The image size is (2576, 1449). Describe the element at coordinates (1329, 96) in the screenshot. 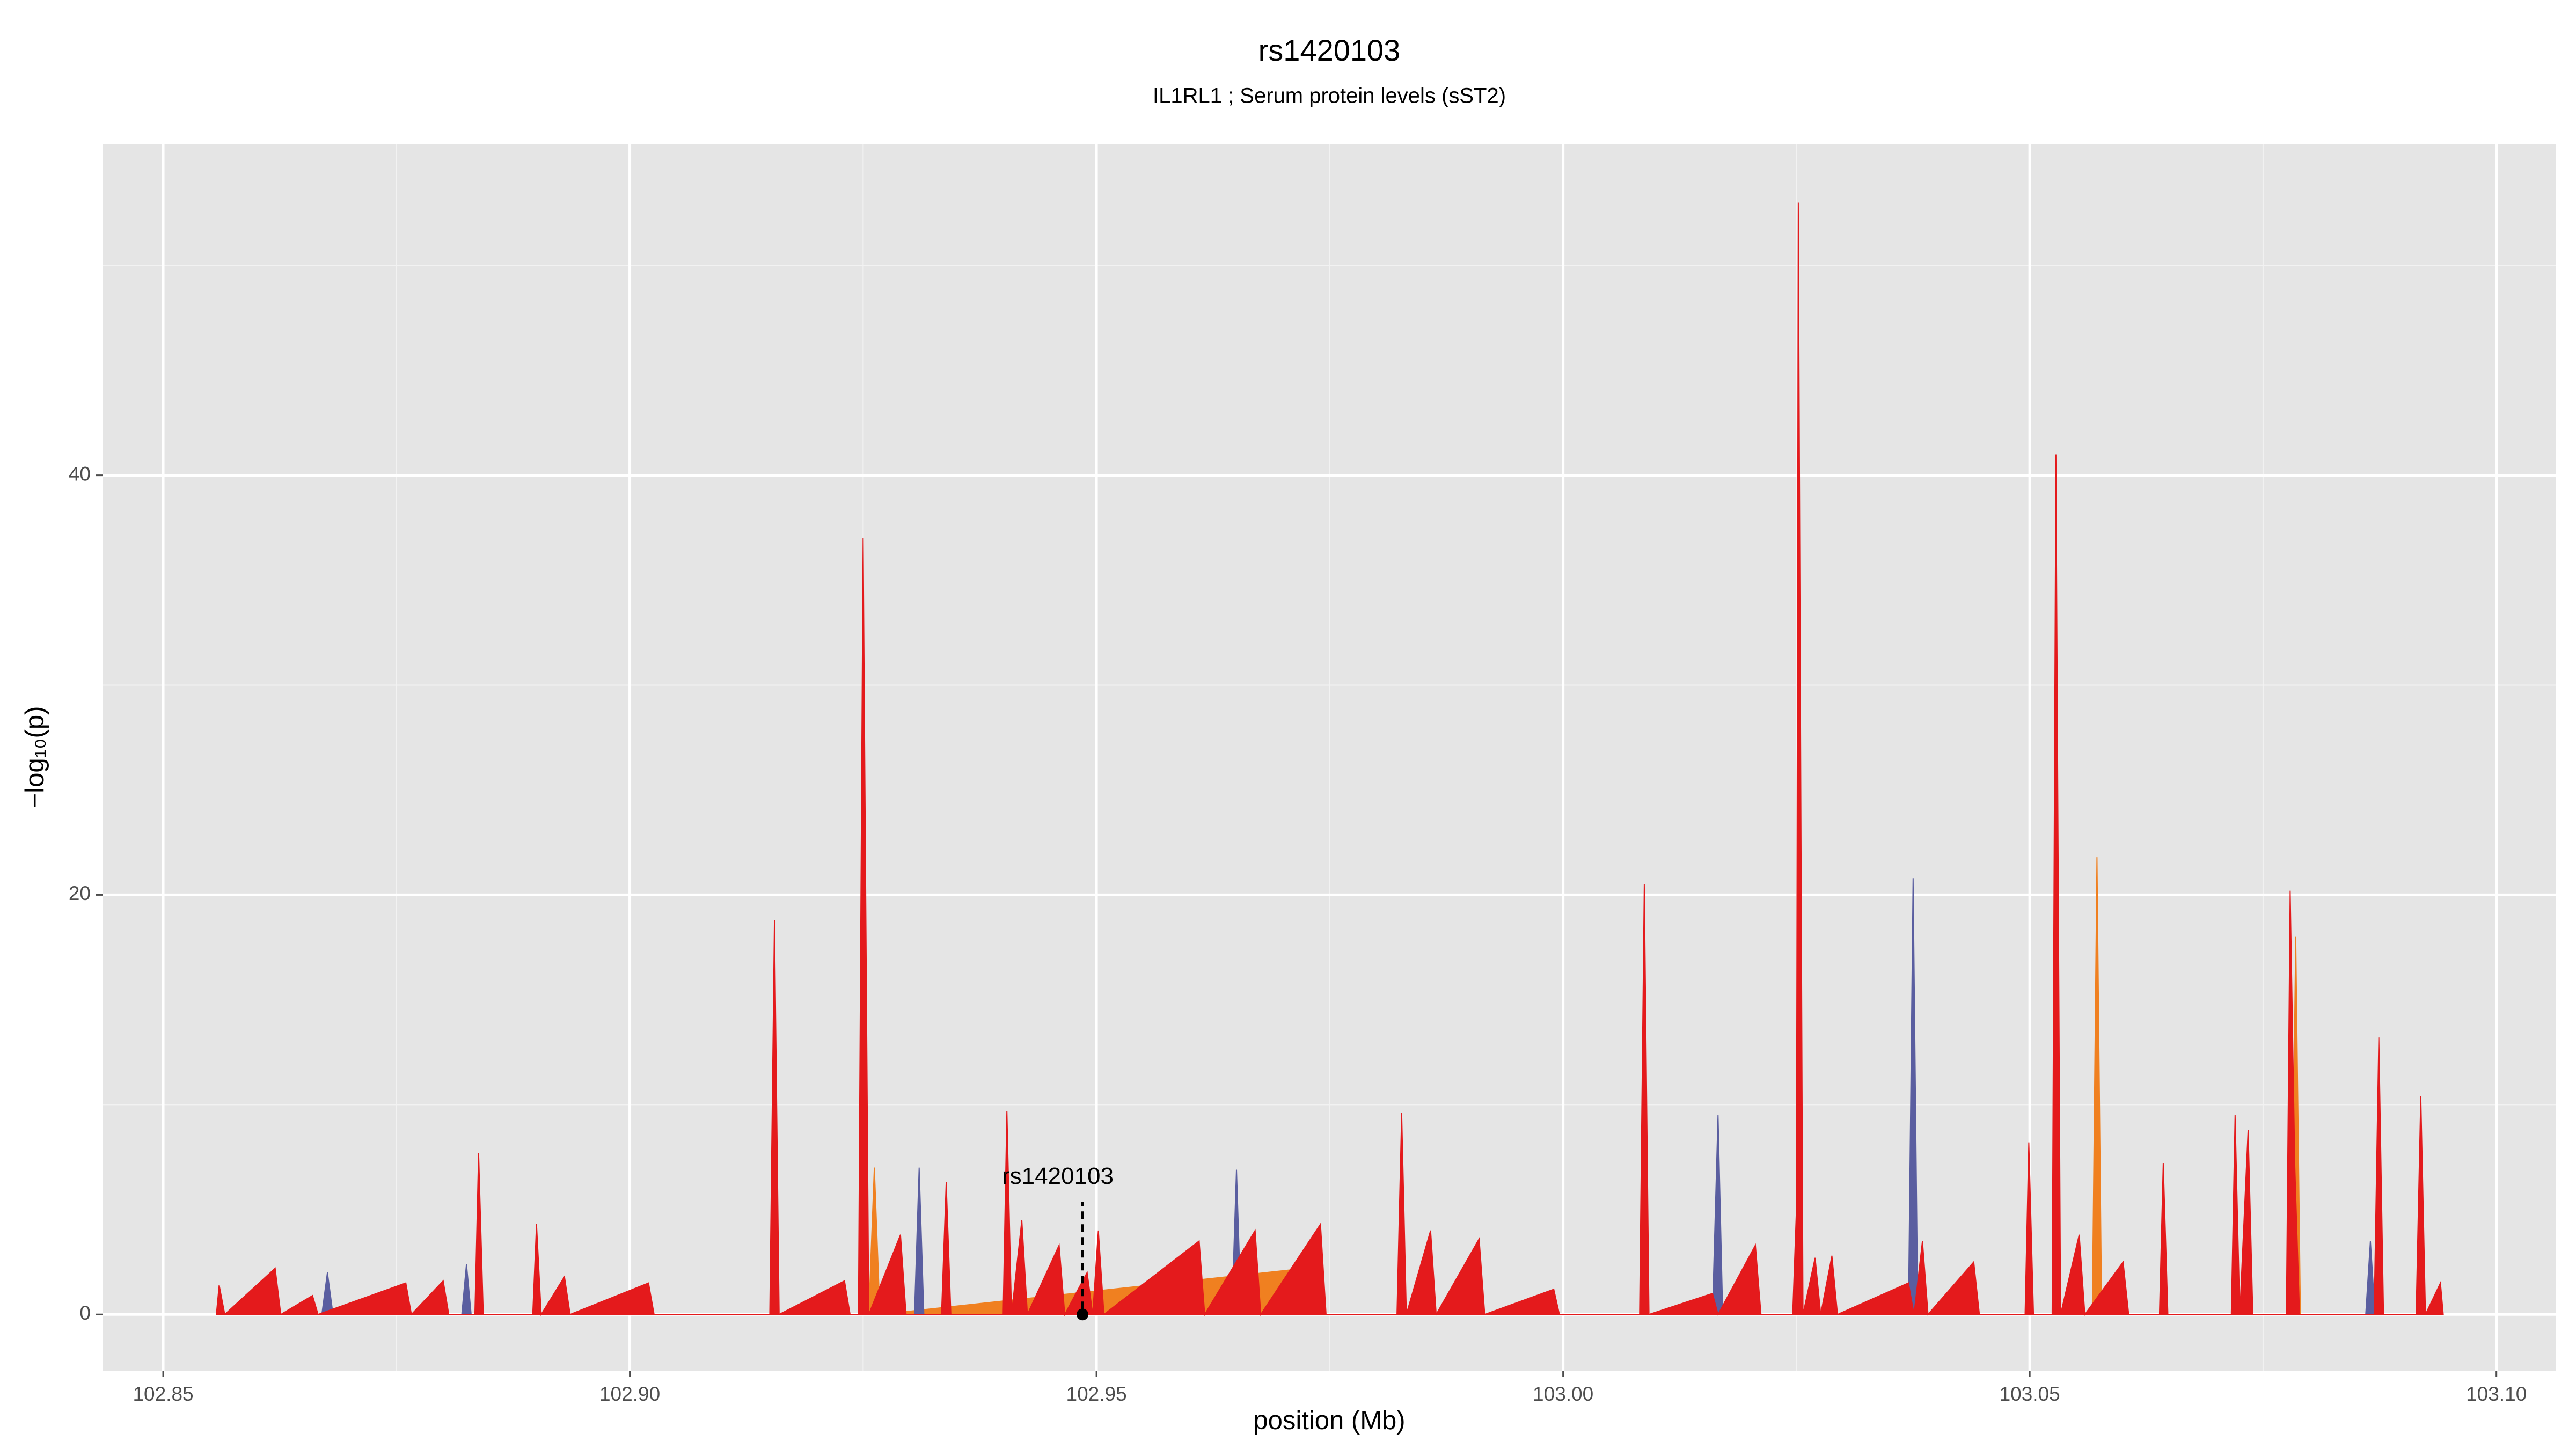

I see `chart-subtitle: IL1RL1 ; Serum protein levels (sST2)` at that location.